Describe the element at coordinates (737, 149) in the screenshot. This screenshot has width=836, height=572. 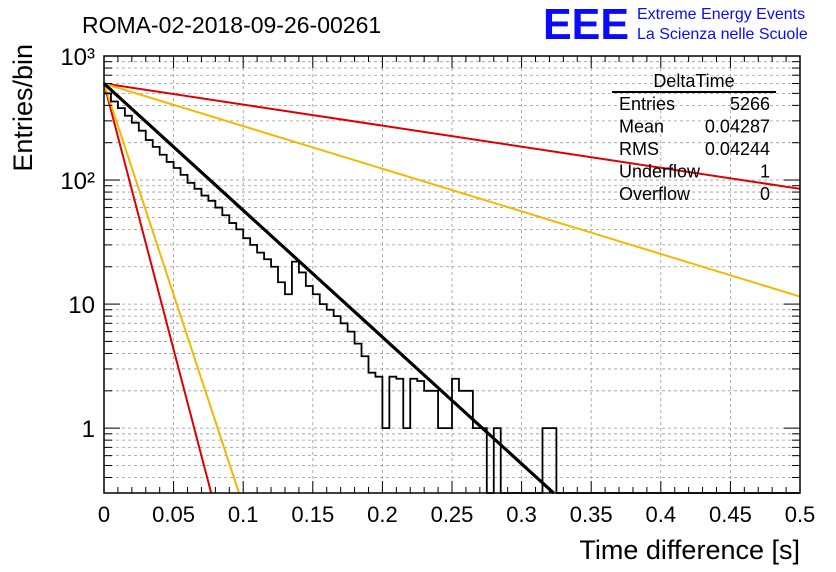
I see `stats-value: 0.04244` at that location.